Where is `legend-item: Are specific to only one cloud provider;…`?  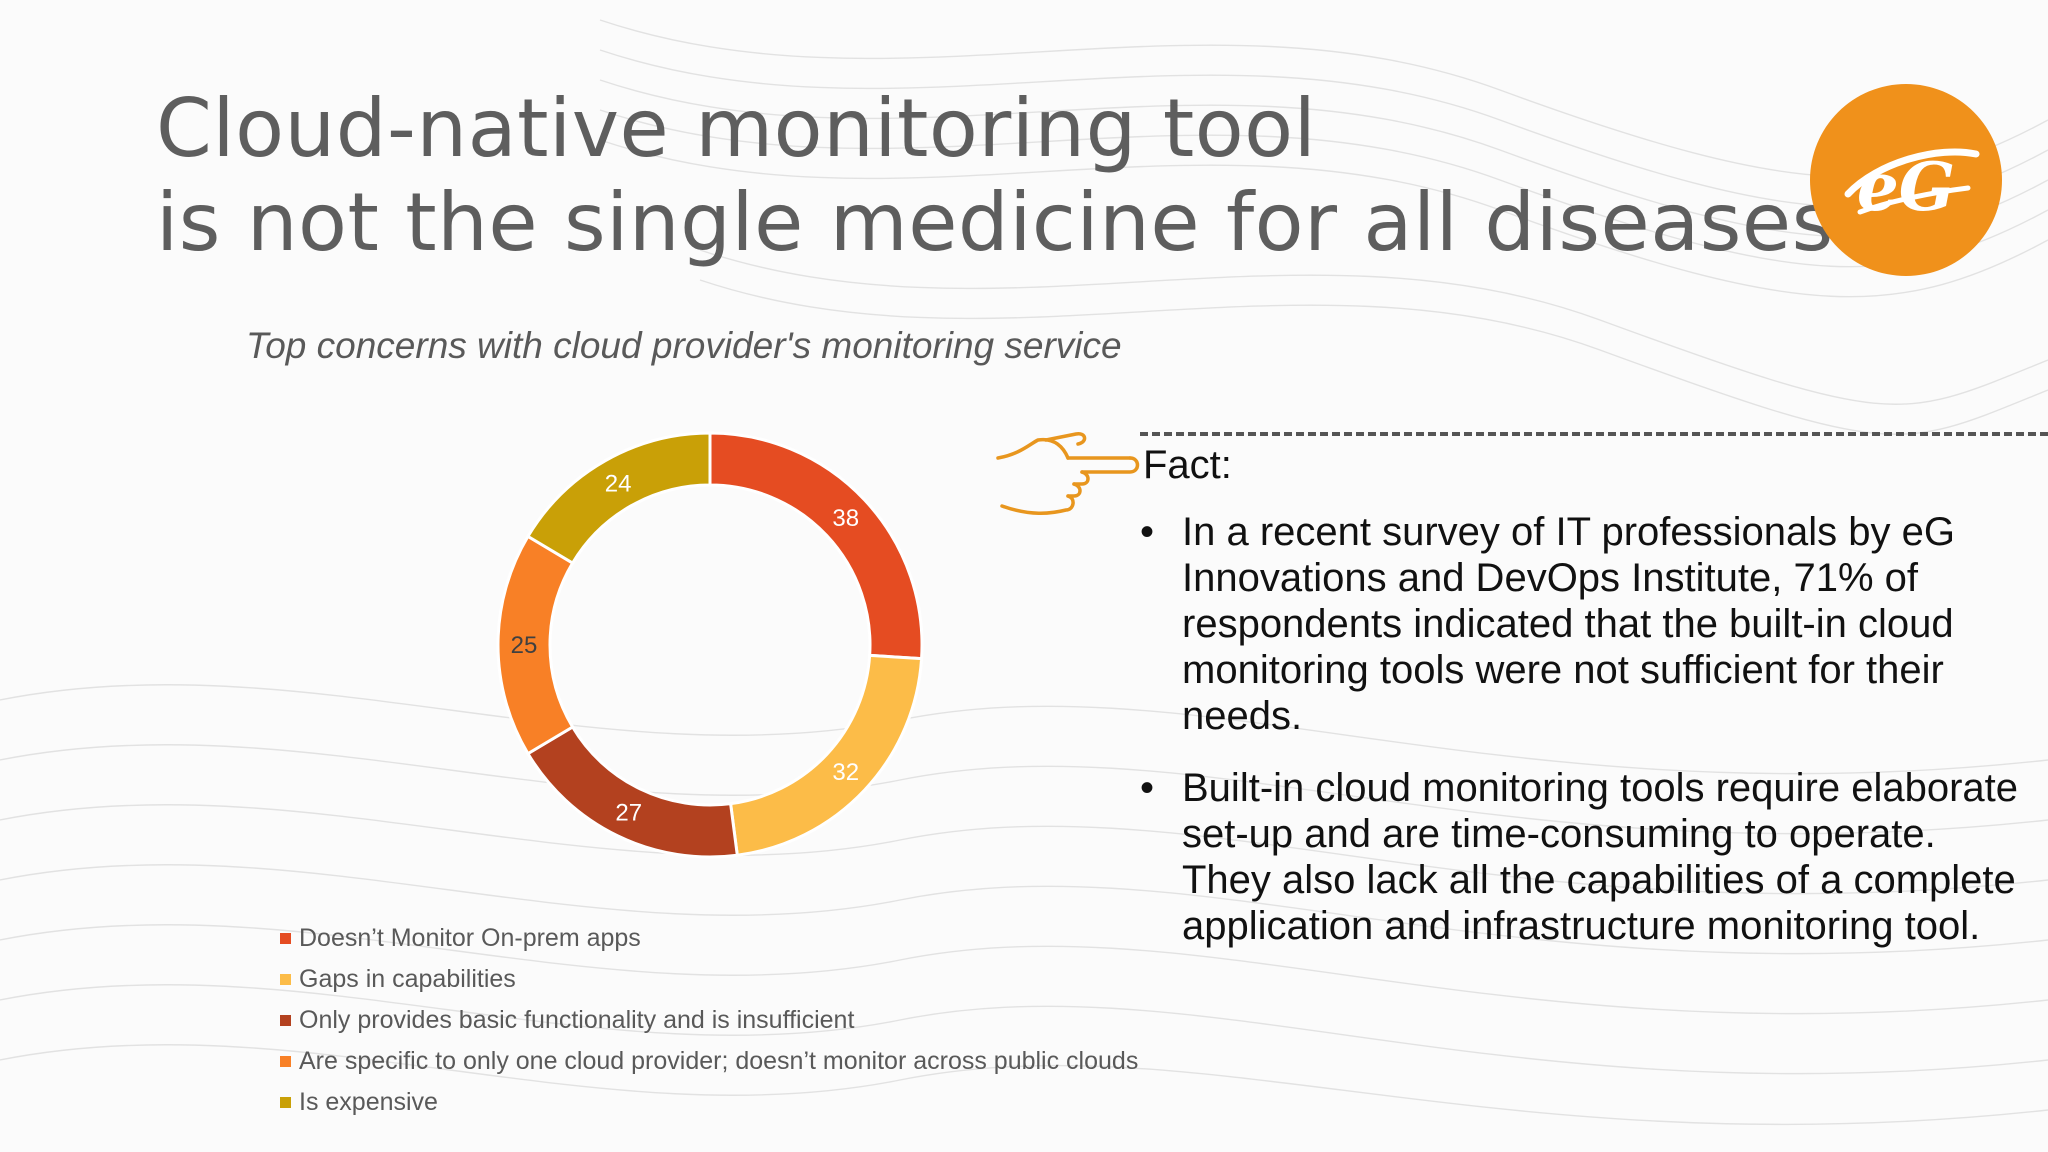
legend-item: Are specific to only one cloud provider;… is located at coordinates (709, 1061).